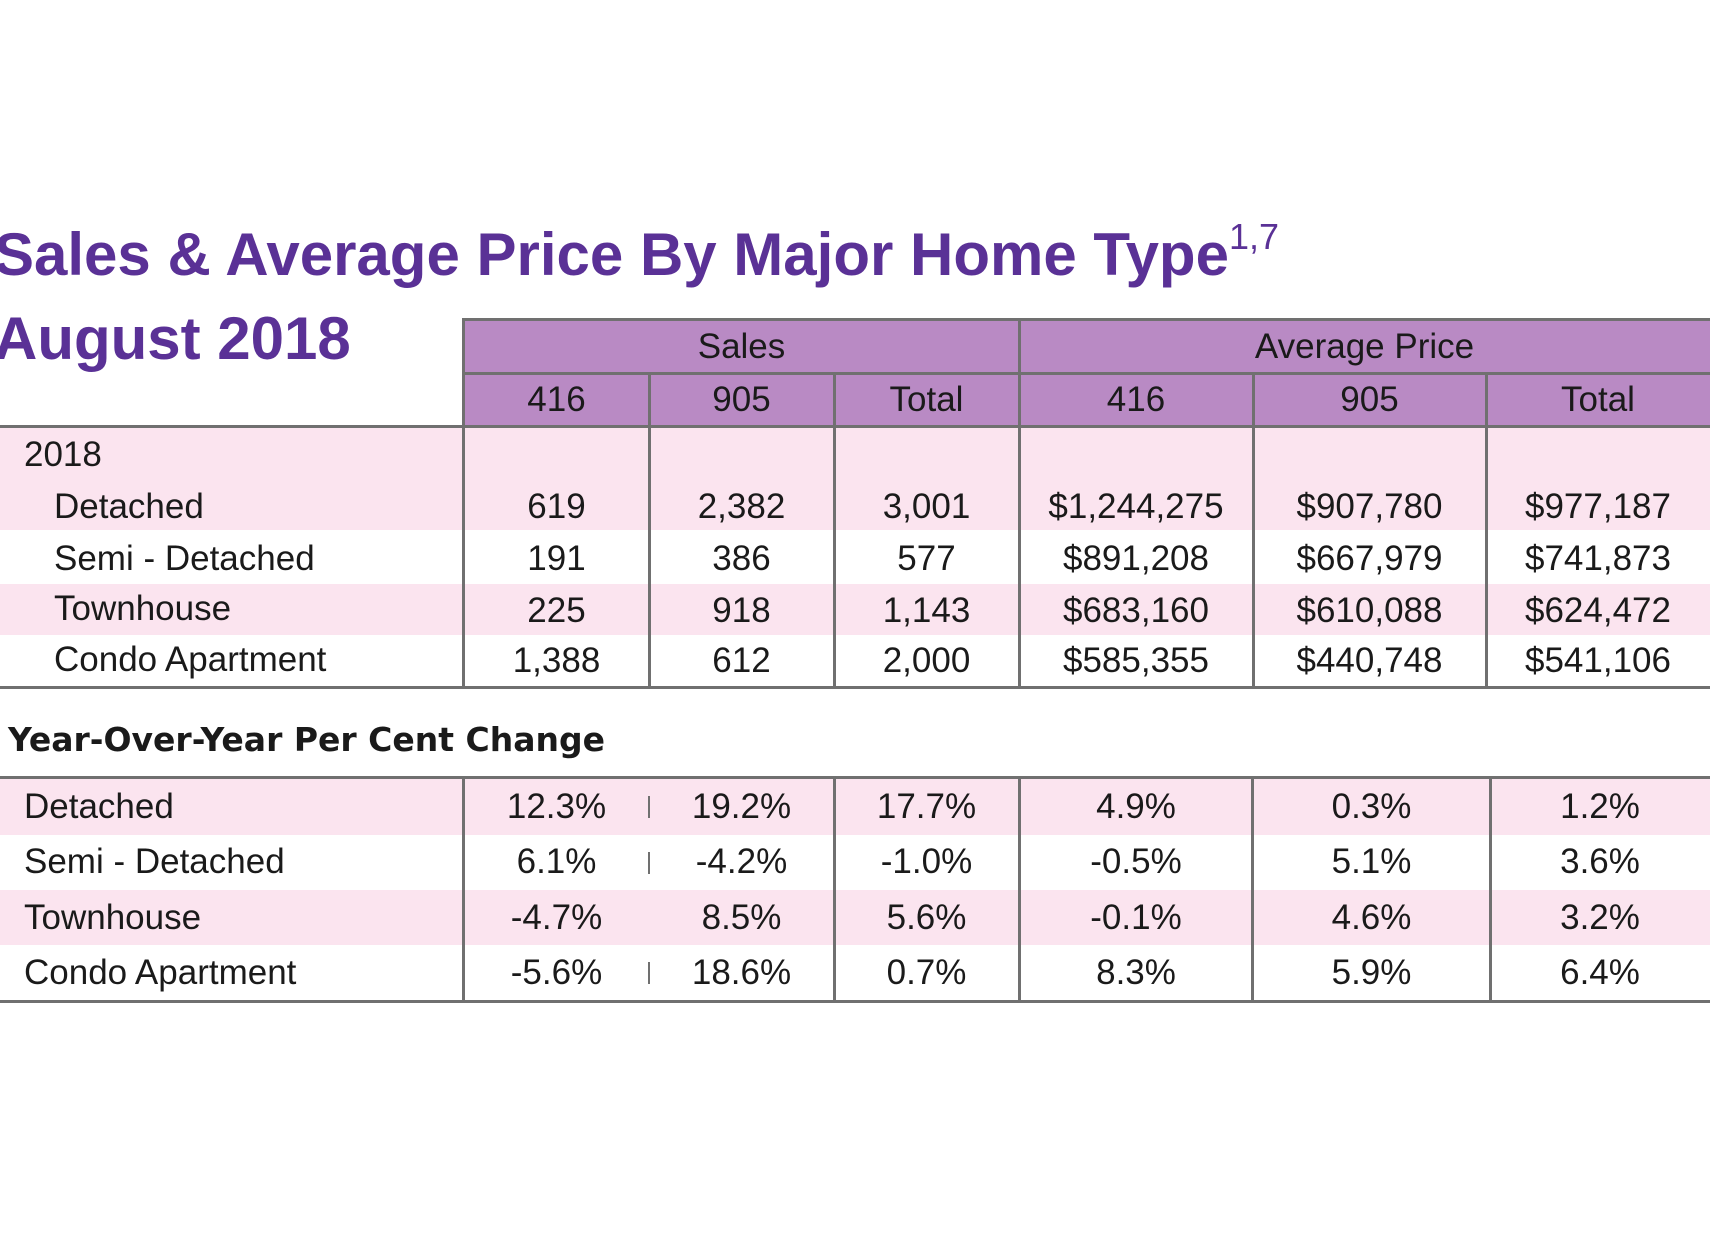 This screenshot has width=1710, height=1248. I want to click on cell-price-416: -0.1%, so click(1136, 917).